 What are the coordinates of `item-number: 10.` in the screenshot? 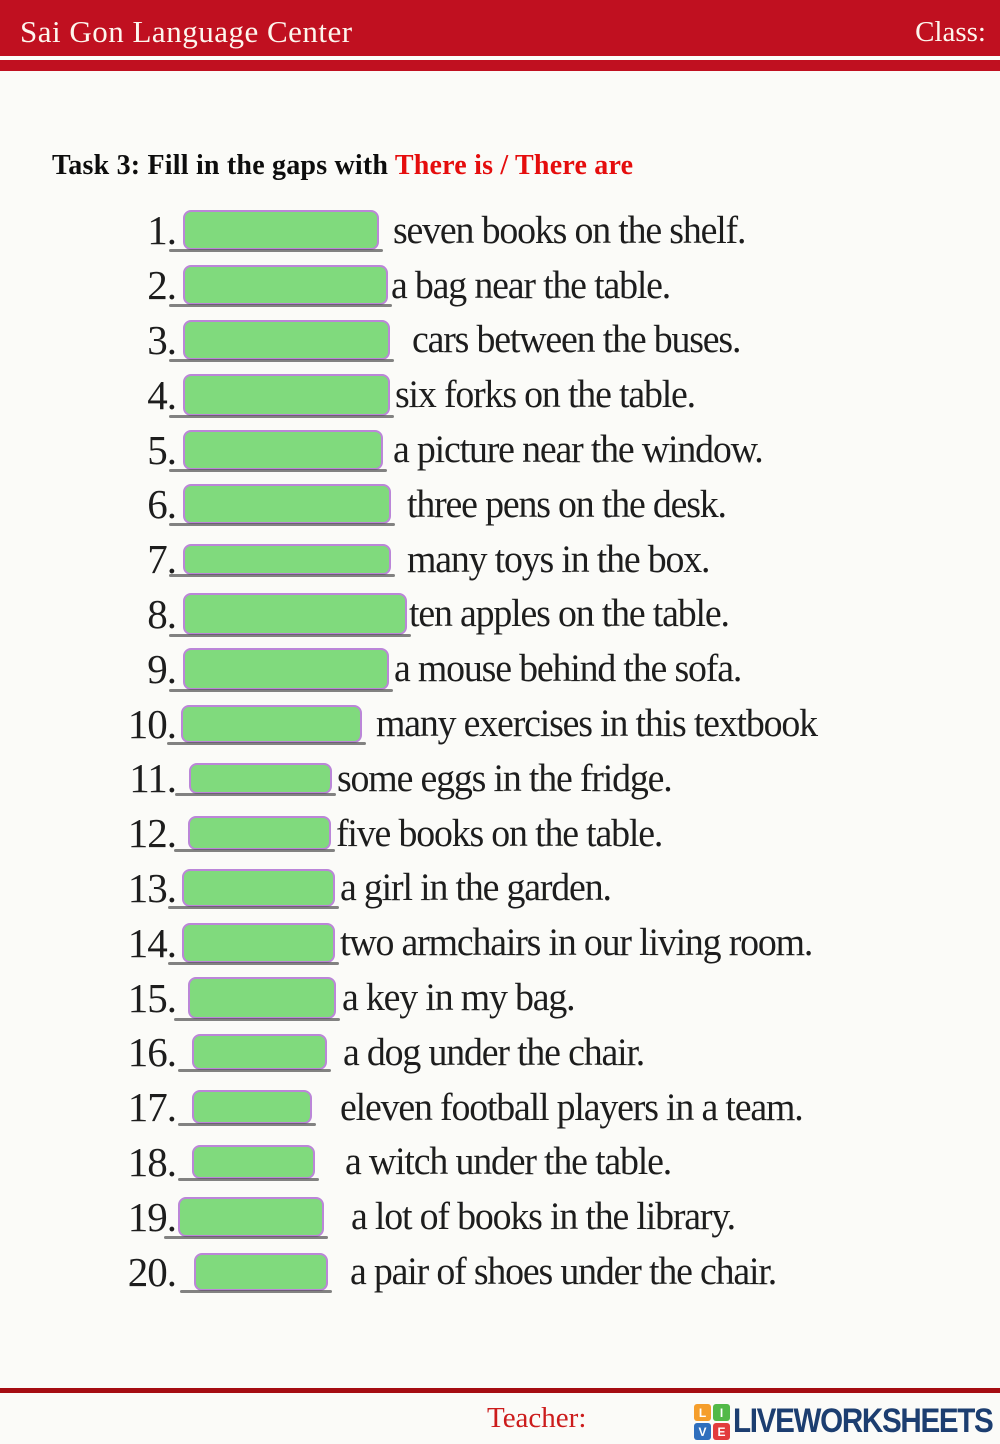 It's located at (152, 723).